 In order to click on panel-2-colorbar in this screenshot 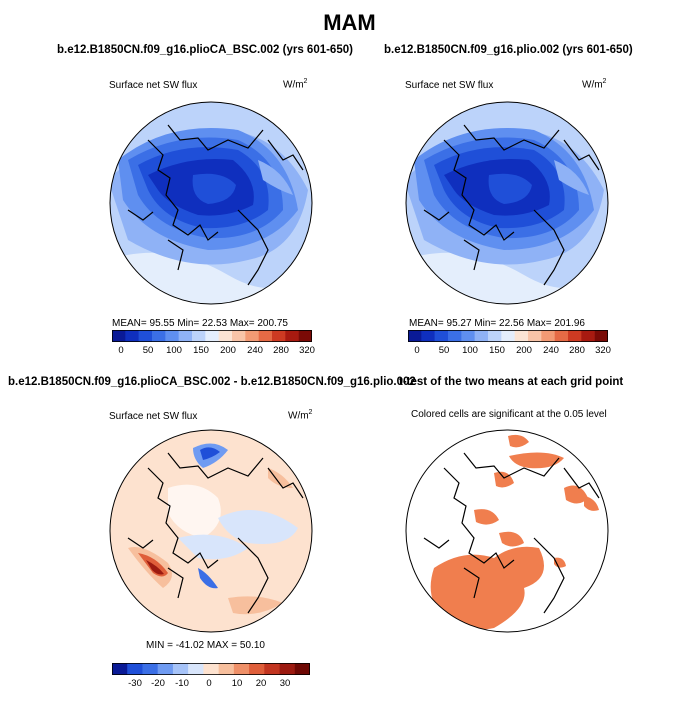, I will do `click(508, 336)`.